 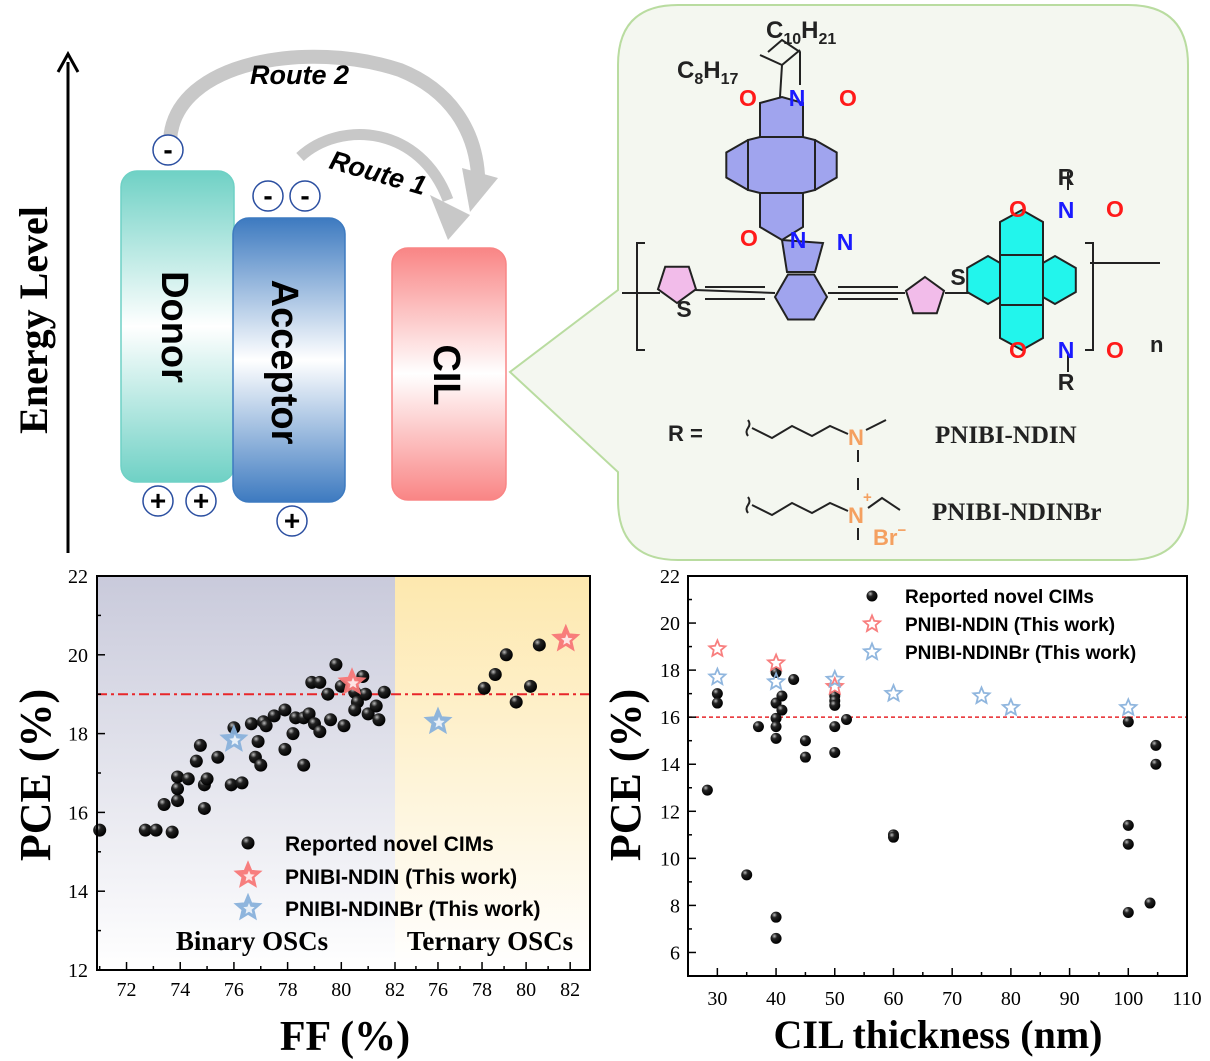 What do you see at coordinates (776, 999) in the screenshot?
I see `x-tick-label: 40` at bounding box center [776, 999].